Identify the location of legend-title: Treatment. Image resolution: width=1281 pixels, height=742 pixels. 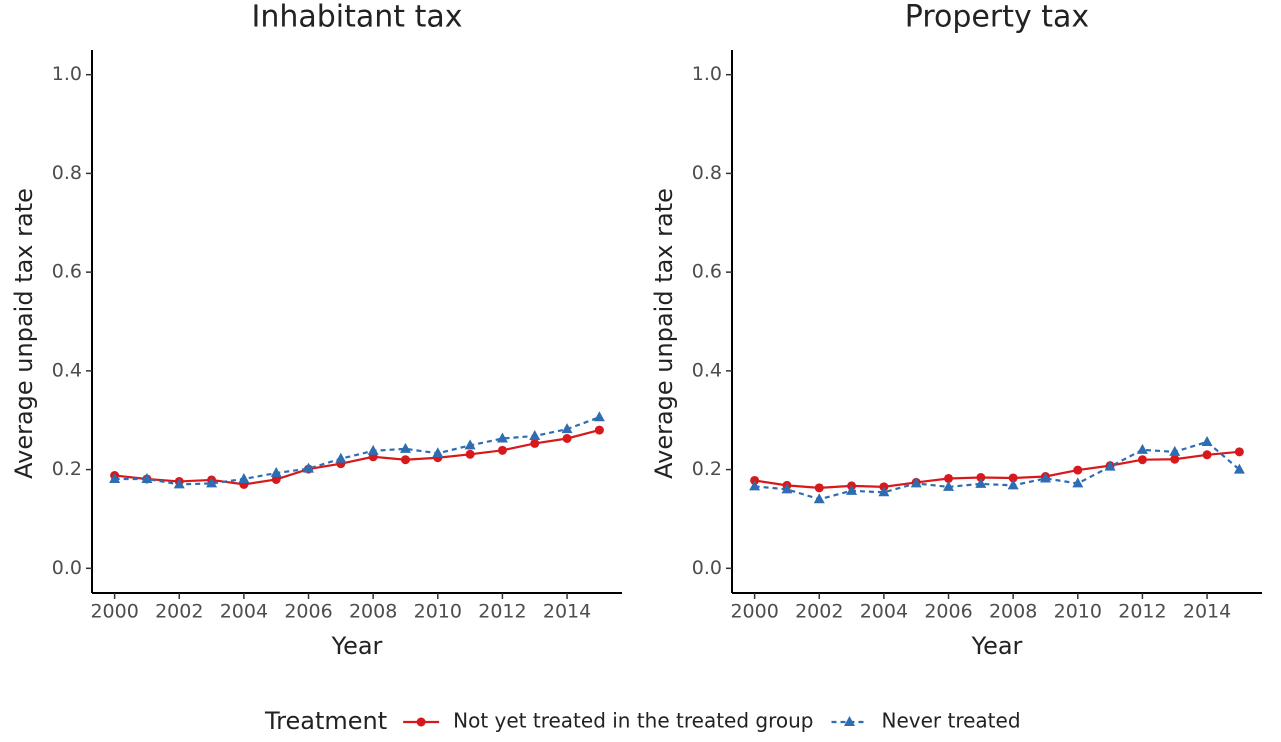
(325, 721).